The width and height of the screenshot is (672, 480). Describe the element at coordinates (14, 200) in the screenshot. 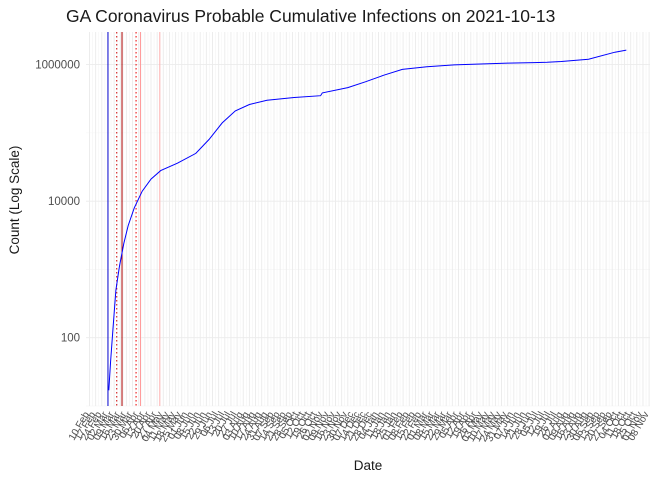

I see `y-axis-title: Count (Log Scale)` at that location.